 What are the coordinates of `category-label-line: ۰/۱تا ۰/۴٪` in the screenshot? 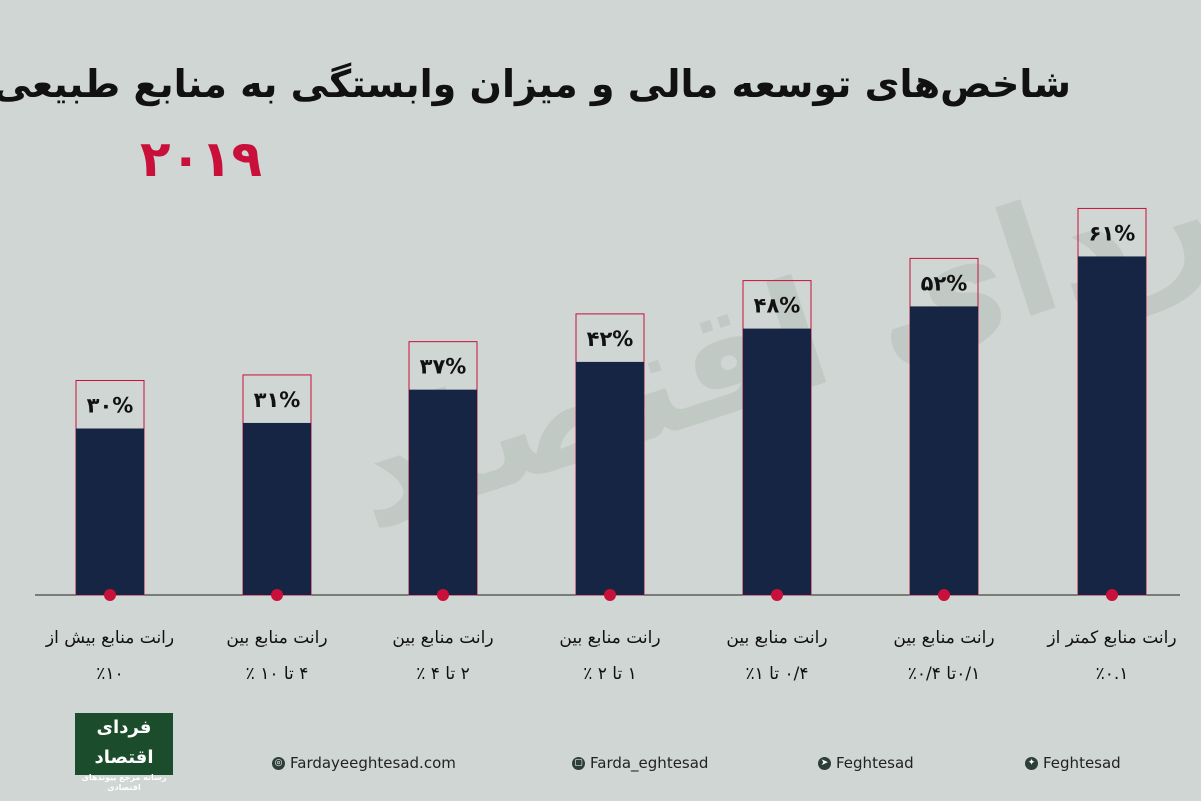 It's located at (944, 674).